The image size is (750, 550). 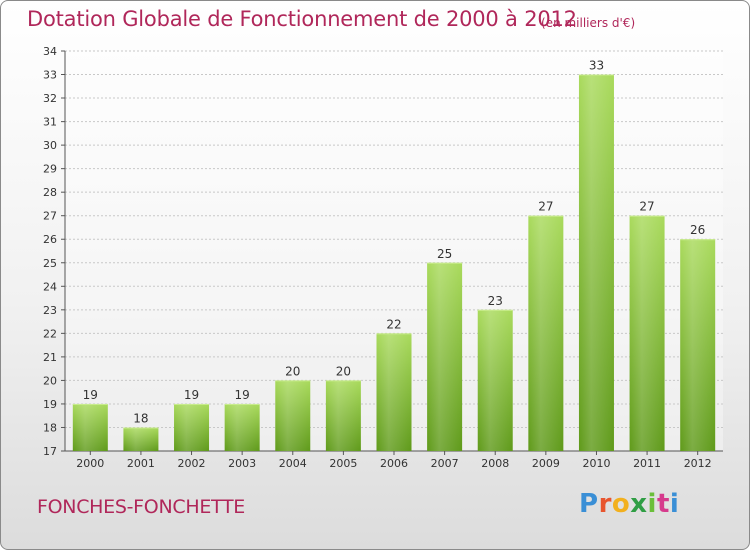 What do you see at coordinates (293, 463) in the screenshot?
I see `x-tick-label: 2004` at bounding box center [293, 463].